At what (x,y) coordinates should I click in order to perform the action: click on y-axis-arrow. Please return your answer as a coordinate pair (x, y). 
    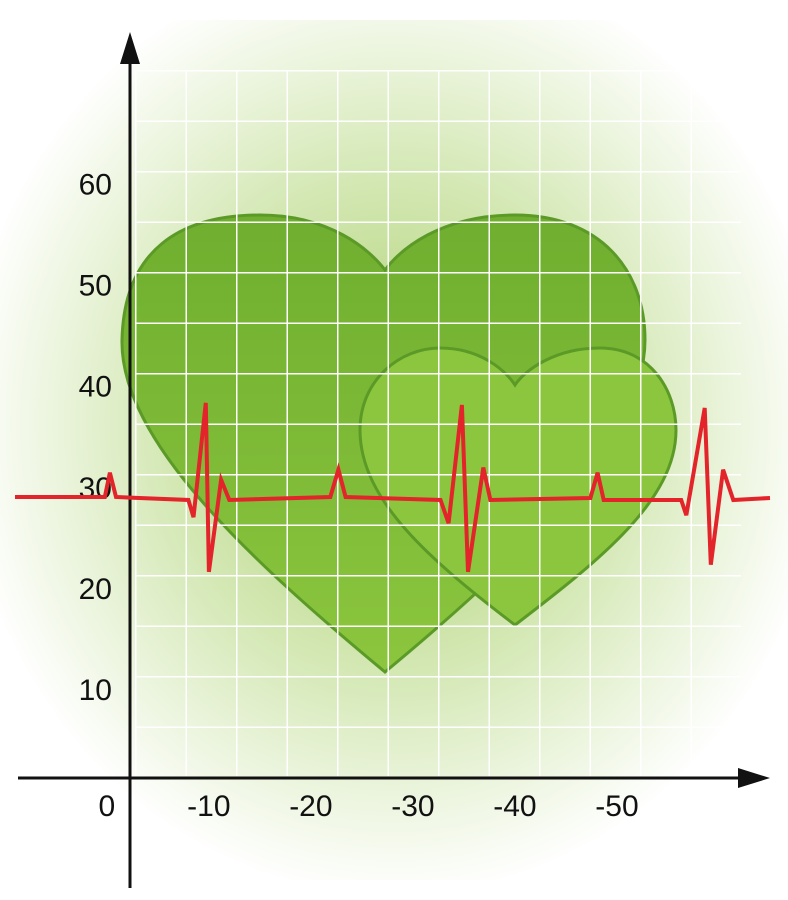
    Looking at the image, I should click on (130, 48).